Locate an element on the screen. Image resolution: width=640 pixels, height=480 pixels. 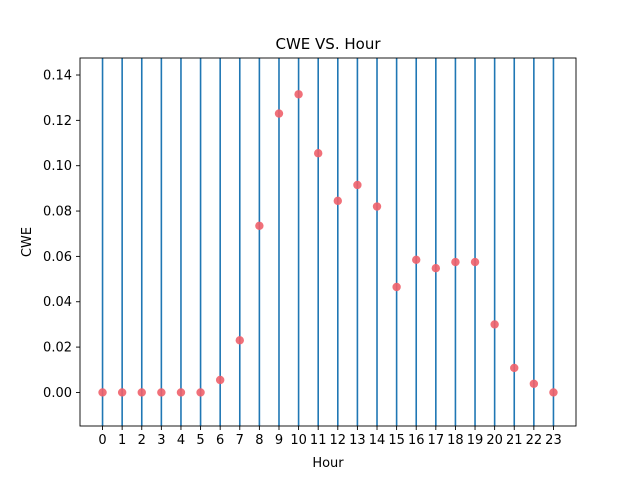
y-tick-label: 0.08 is located at coordinates (57, 212).